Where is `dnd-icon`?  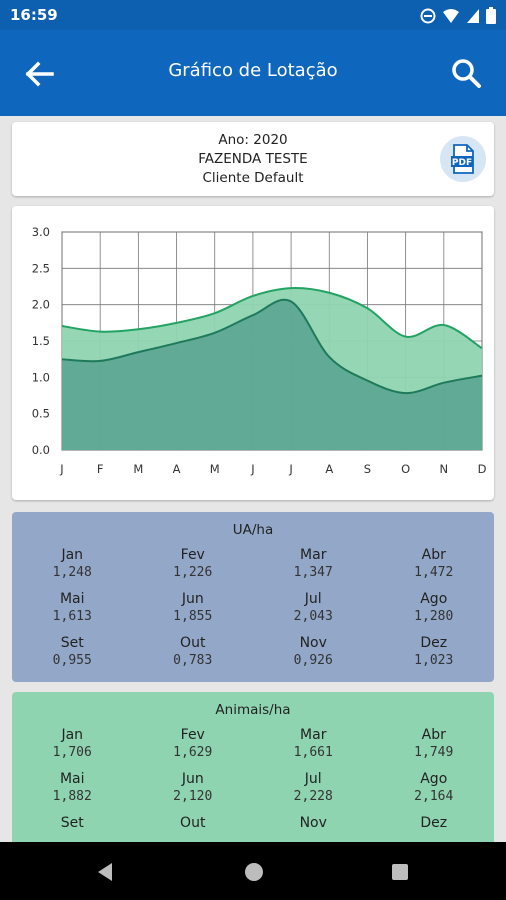
dnd-icon is located at coordinates (428, 15).